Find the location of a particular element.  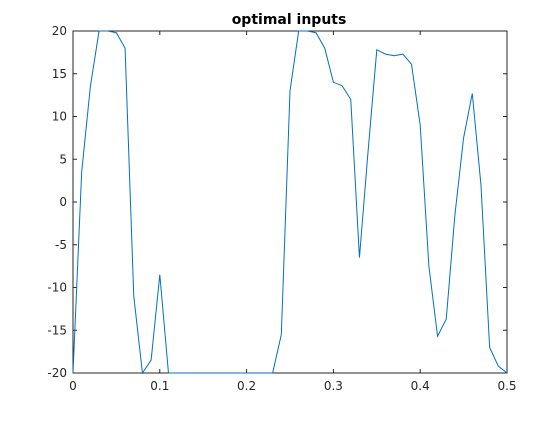

y-tick-label: 20 is located at coordinates (59, 31).